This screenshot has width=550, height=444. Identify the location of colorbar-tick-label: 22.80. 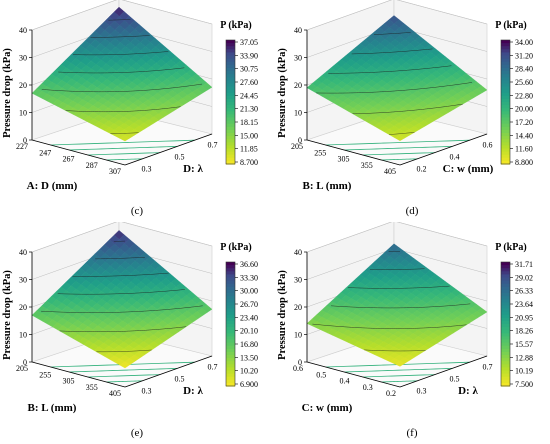
(524, 95).